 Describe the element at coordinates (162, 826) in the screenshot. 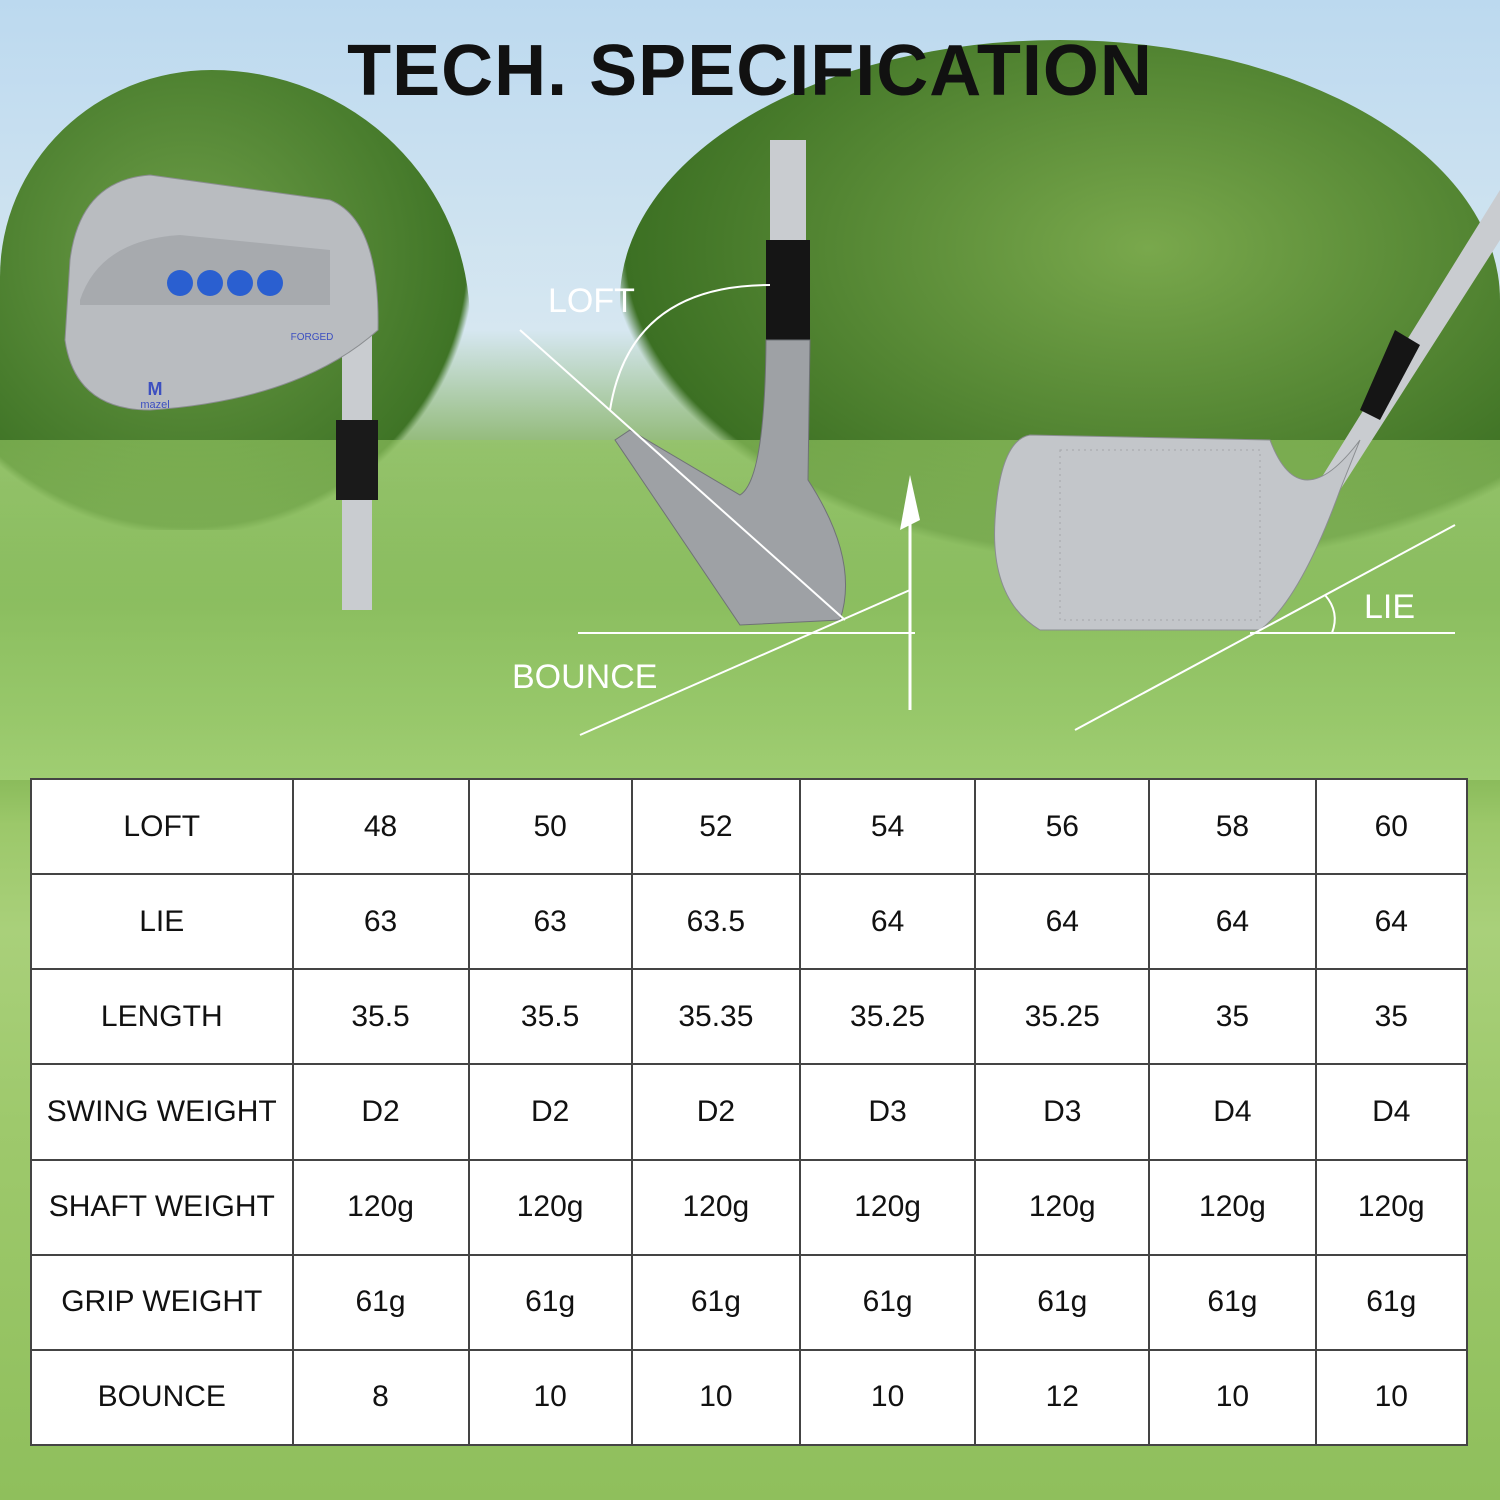

I see `row-label: LOFT` at that location.